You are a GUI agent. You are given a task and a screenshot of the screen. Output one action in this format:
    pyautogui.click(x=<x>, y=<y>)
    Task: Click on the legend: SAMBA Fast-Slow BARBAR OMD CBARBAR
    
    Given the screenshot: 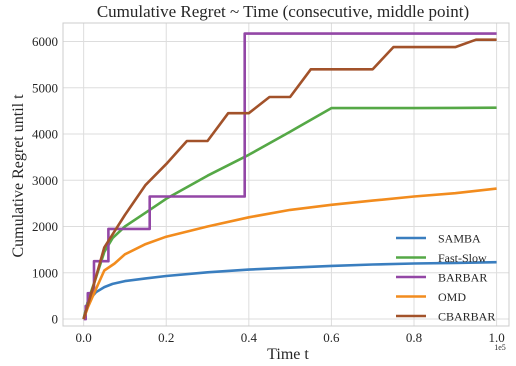 What is the action you would take?
    pyautogui.click(x=445, y=278)
    